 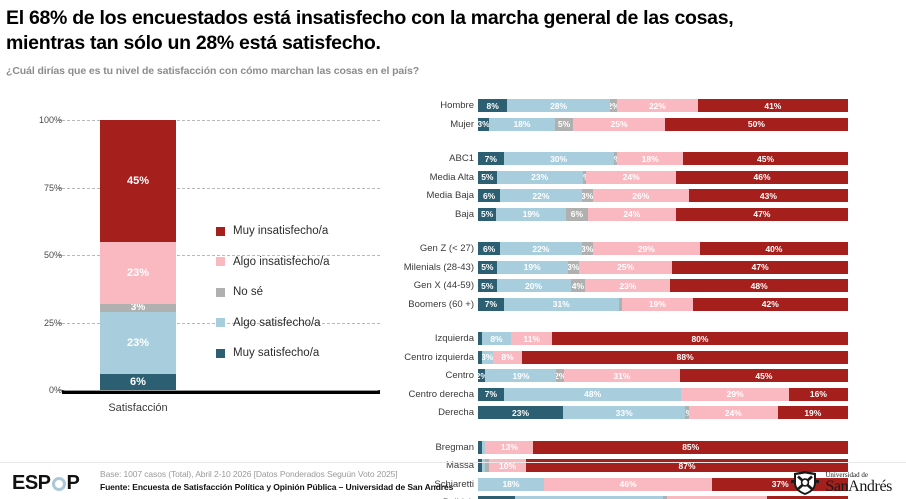 I want to click on legend-item-label: Muy insatisfecho/a, so click(x=281, y=231).